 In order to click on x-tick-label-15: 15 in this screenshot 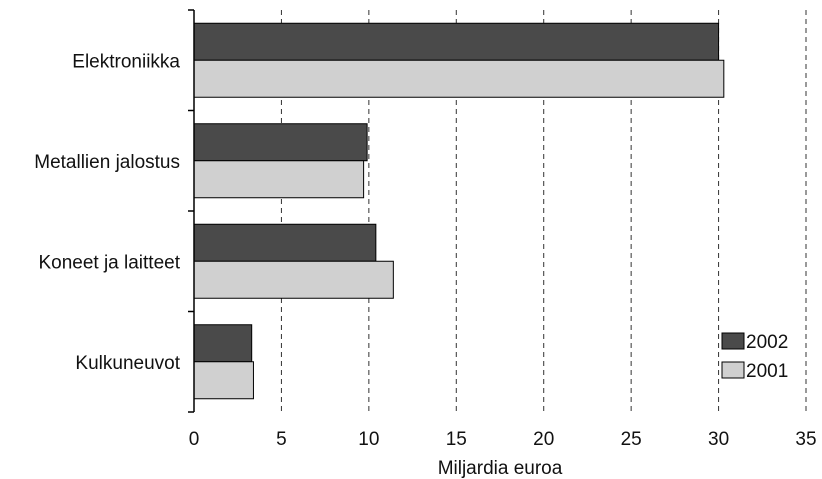, I will do `click(456, 439)`.